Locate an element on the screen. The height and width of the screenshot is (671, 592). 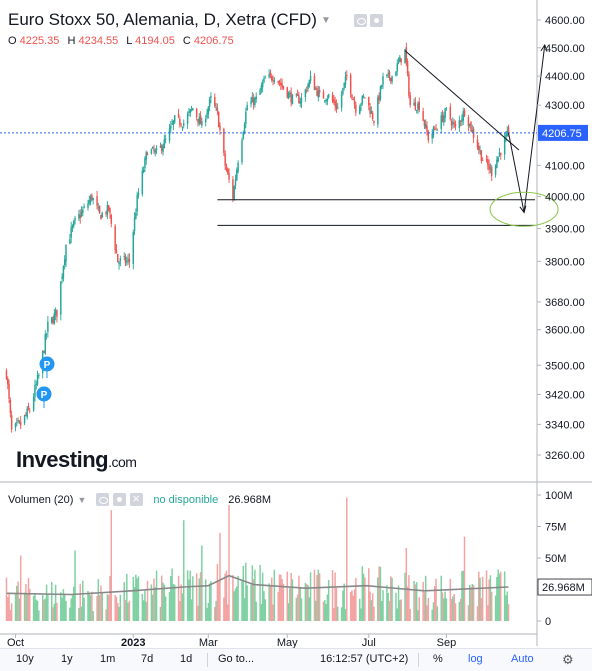
range-1y-button: 1y is located at coordinates (67, 659).